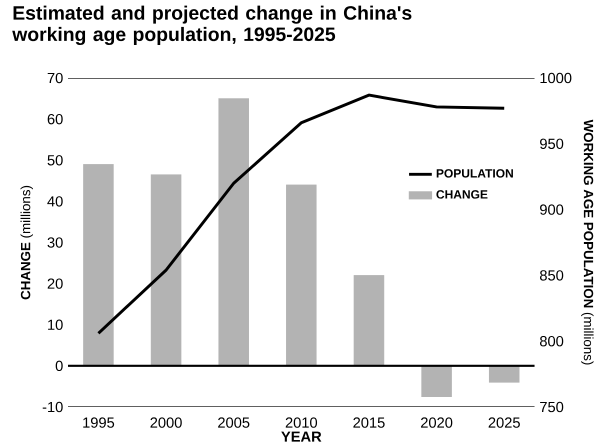  Describe the element at coordinates (55, 119) in the screenshot. I see `y-tick-label: 60` at that location.